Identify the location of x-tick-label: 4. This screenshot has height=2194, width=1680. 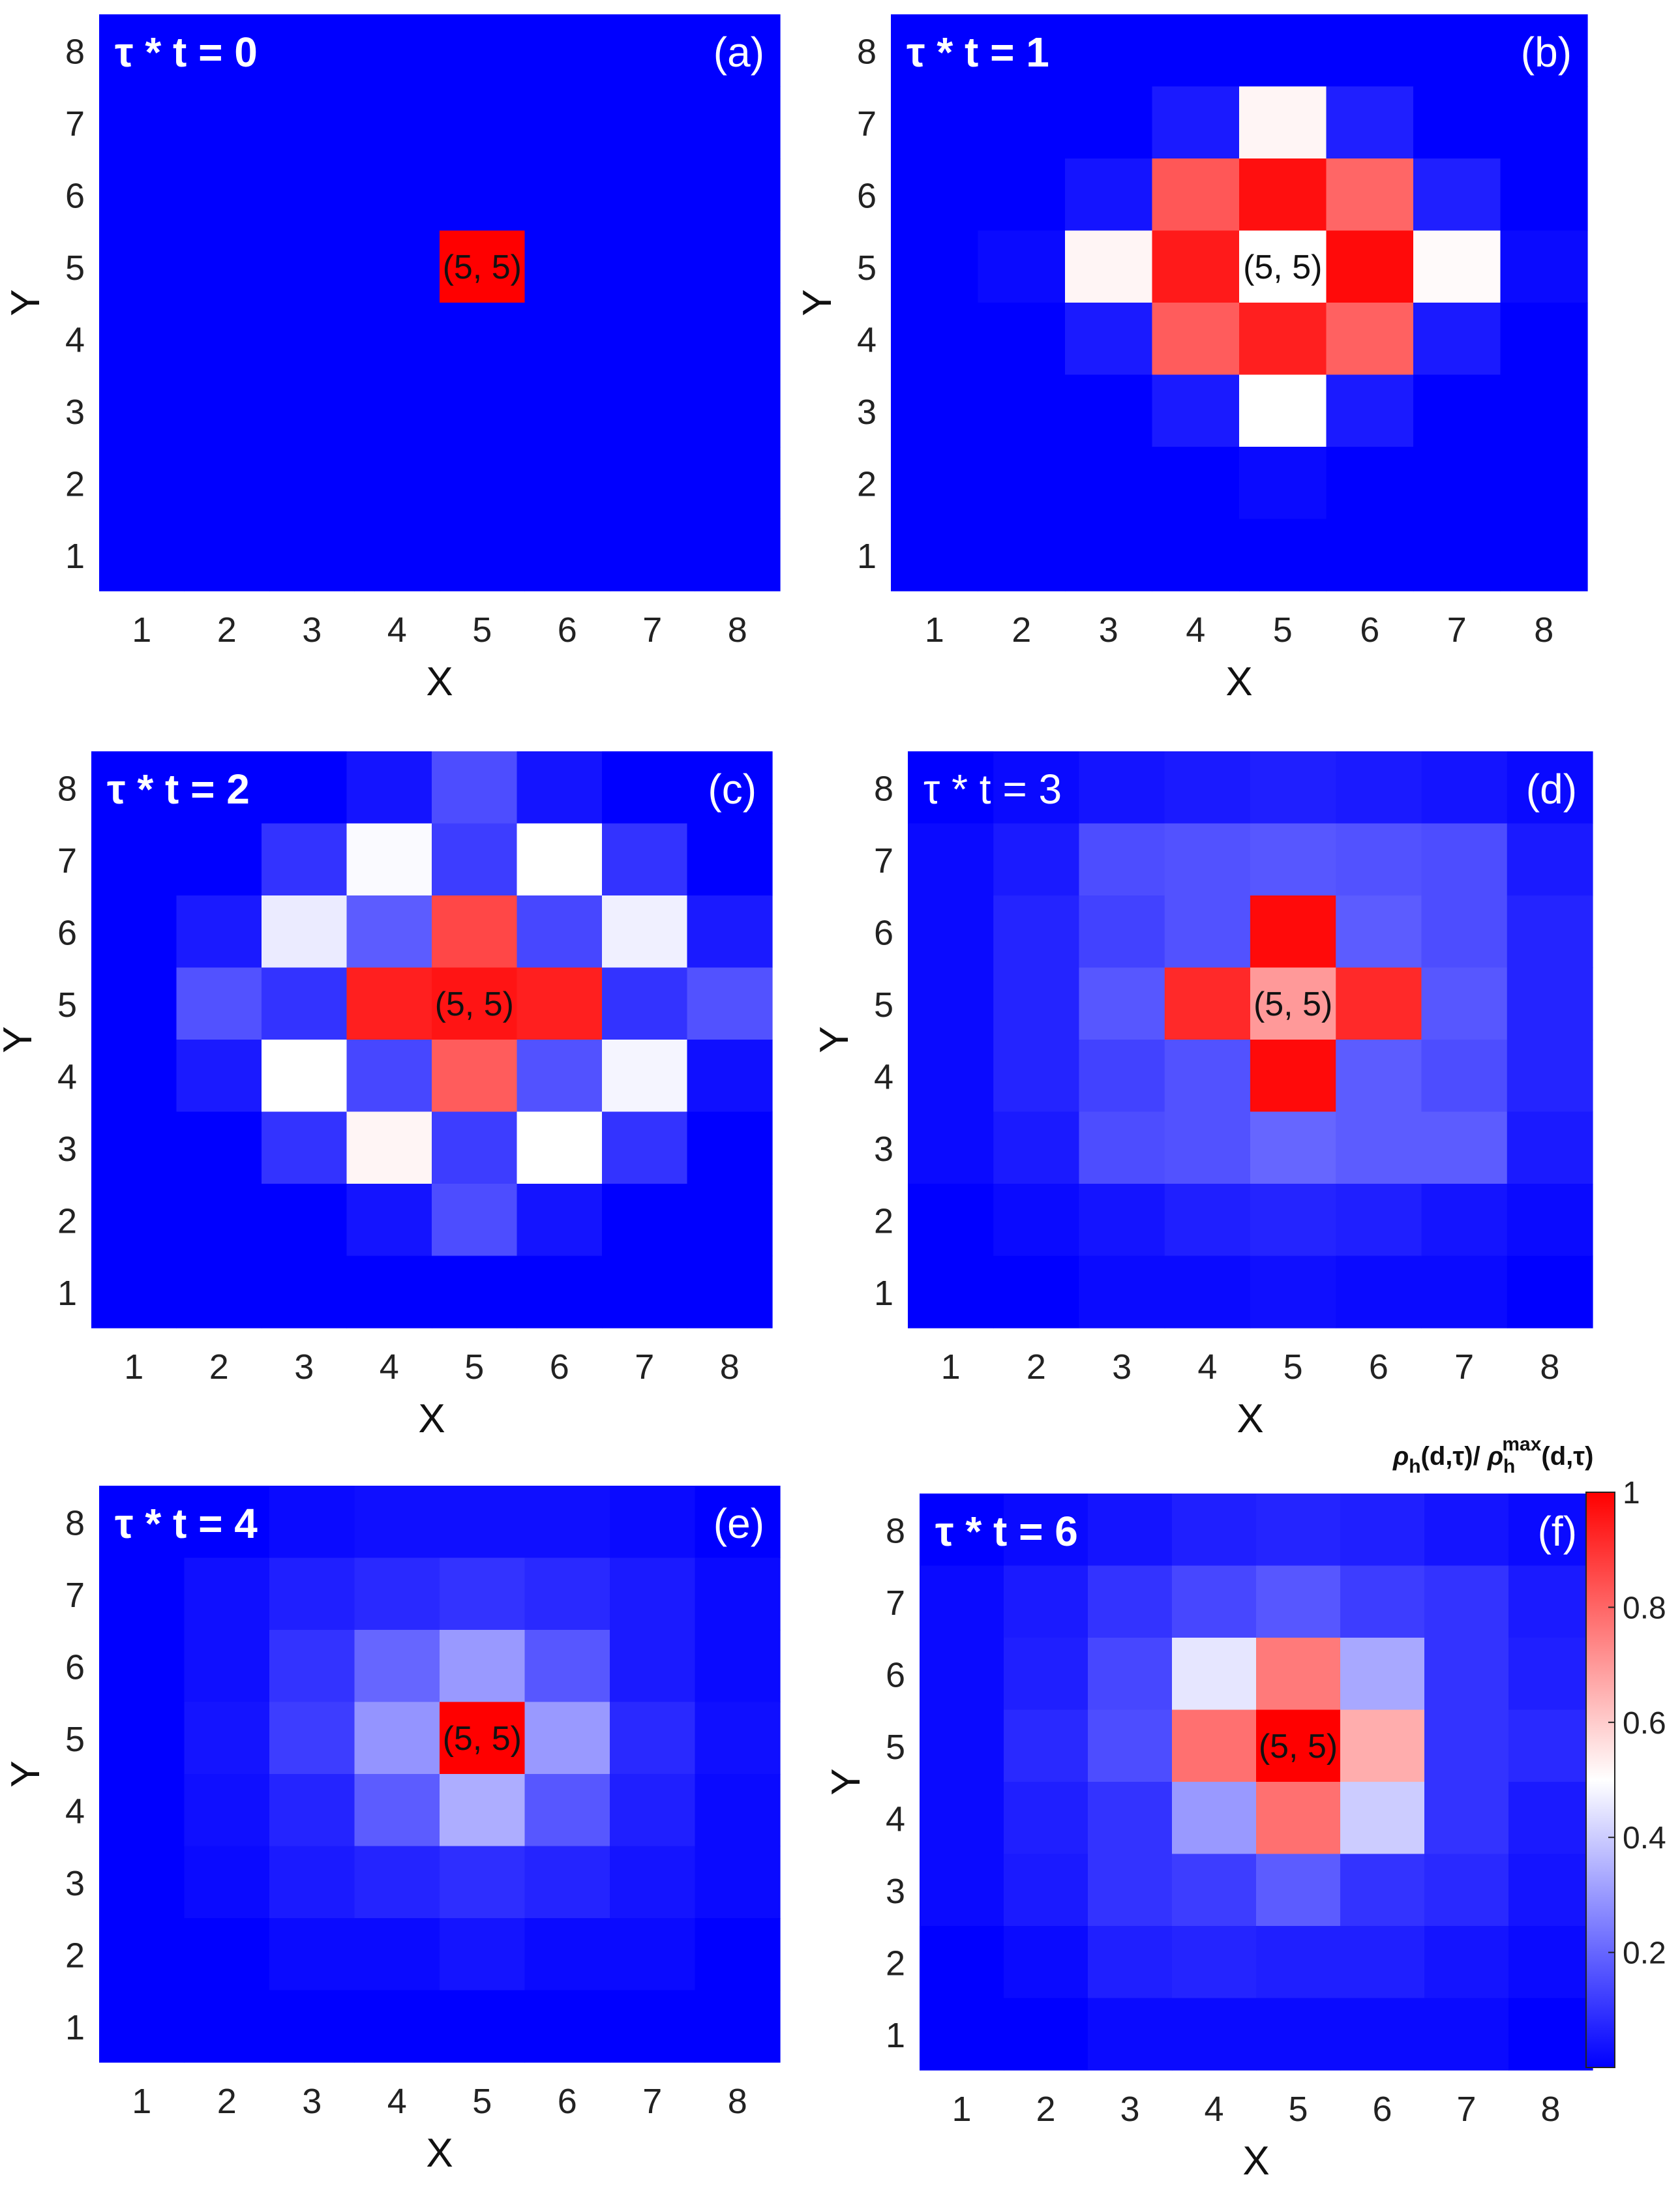
(1207, 1367).